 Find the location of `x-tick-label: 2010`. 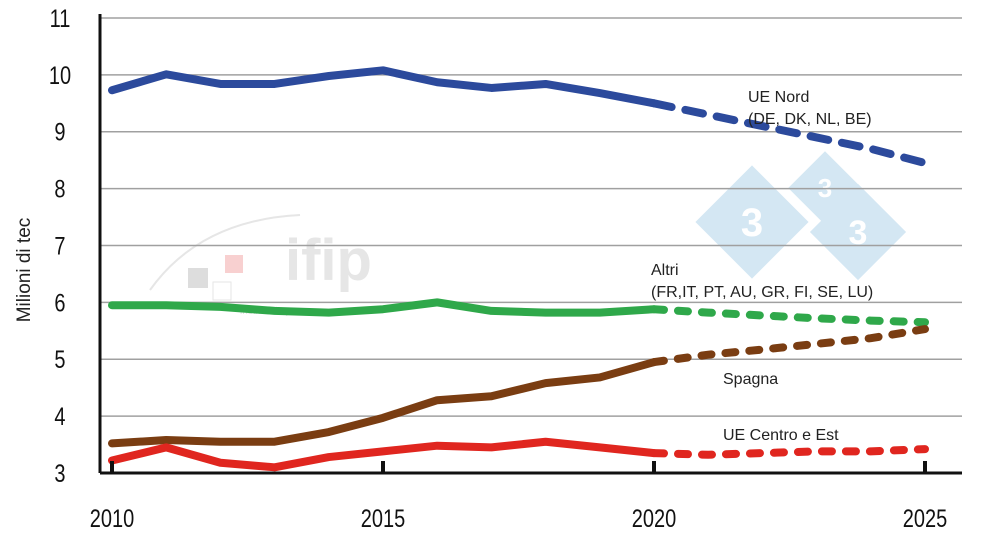

x-tick-label: 2010 is located at coordinates (112, 519).